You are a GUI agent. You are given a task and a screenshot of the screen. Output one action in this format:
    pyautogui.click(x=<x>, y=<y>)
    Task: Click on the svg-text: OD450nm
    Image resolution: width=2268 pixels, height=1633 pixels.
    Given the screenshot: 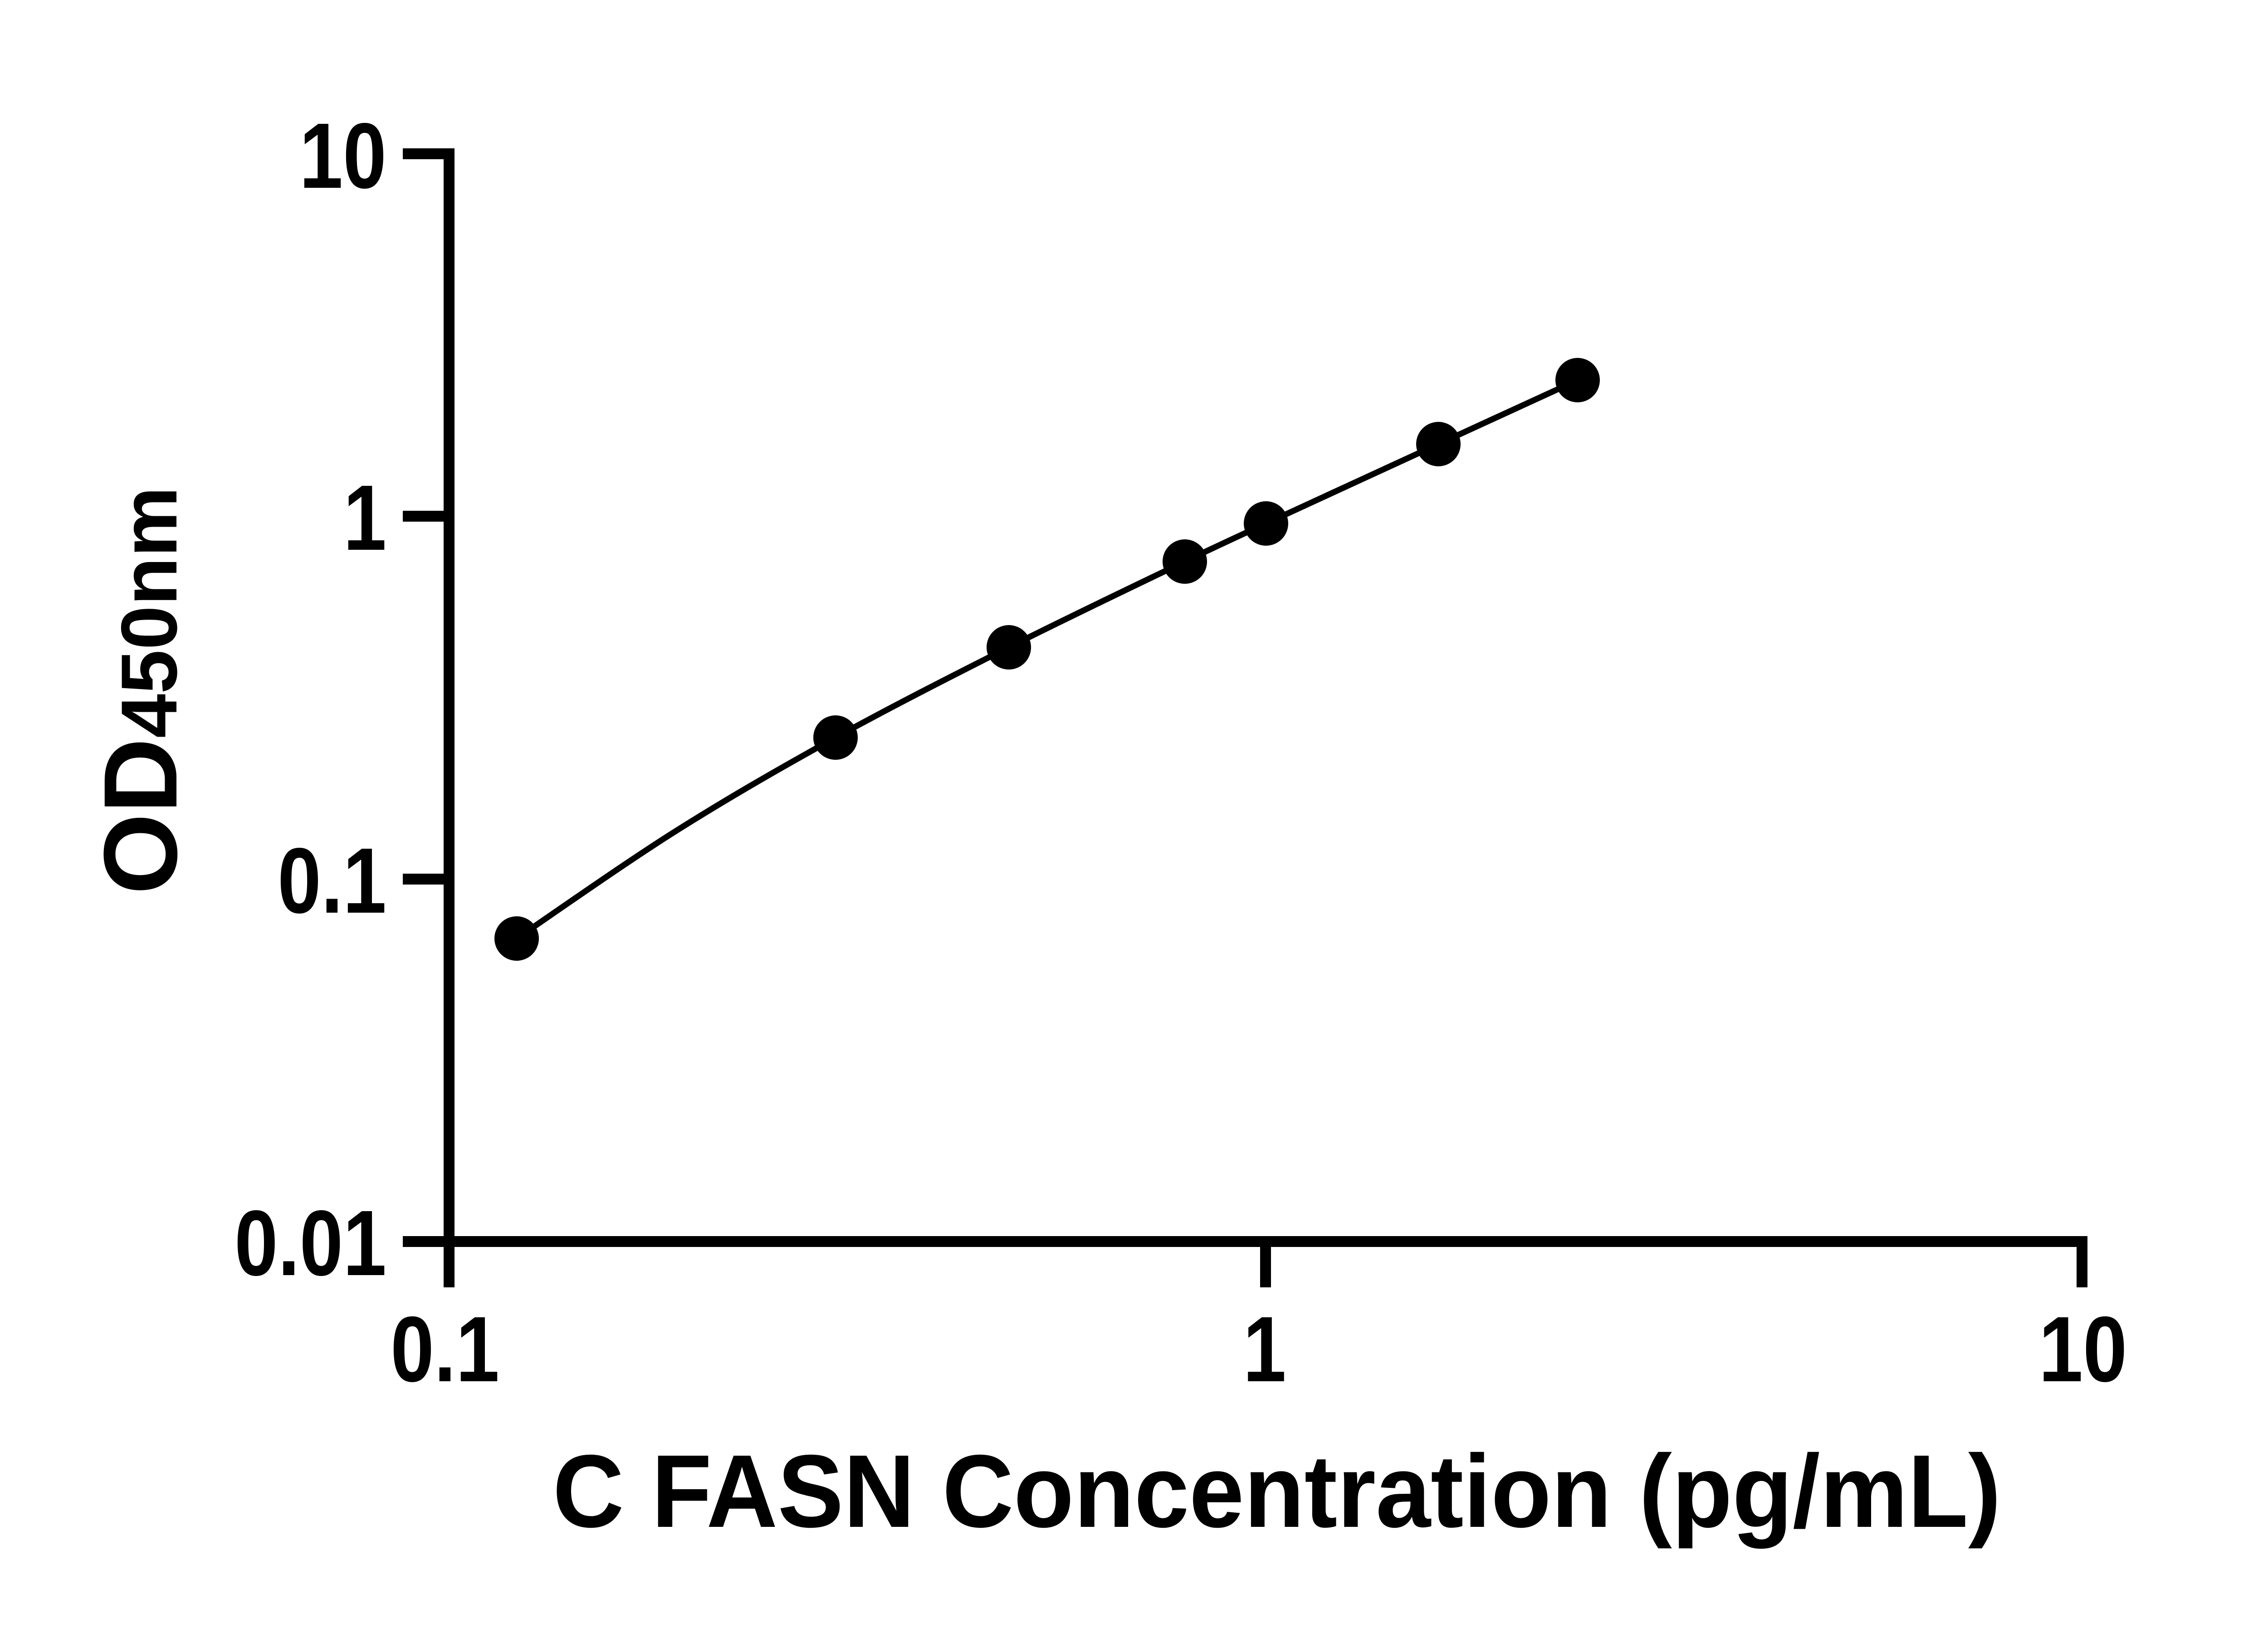 What is the action you would take?
    pyautogui.click(x=140, y=691)
    